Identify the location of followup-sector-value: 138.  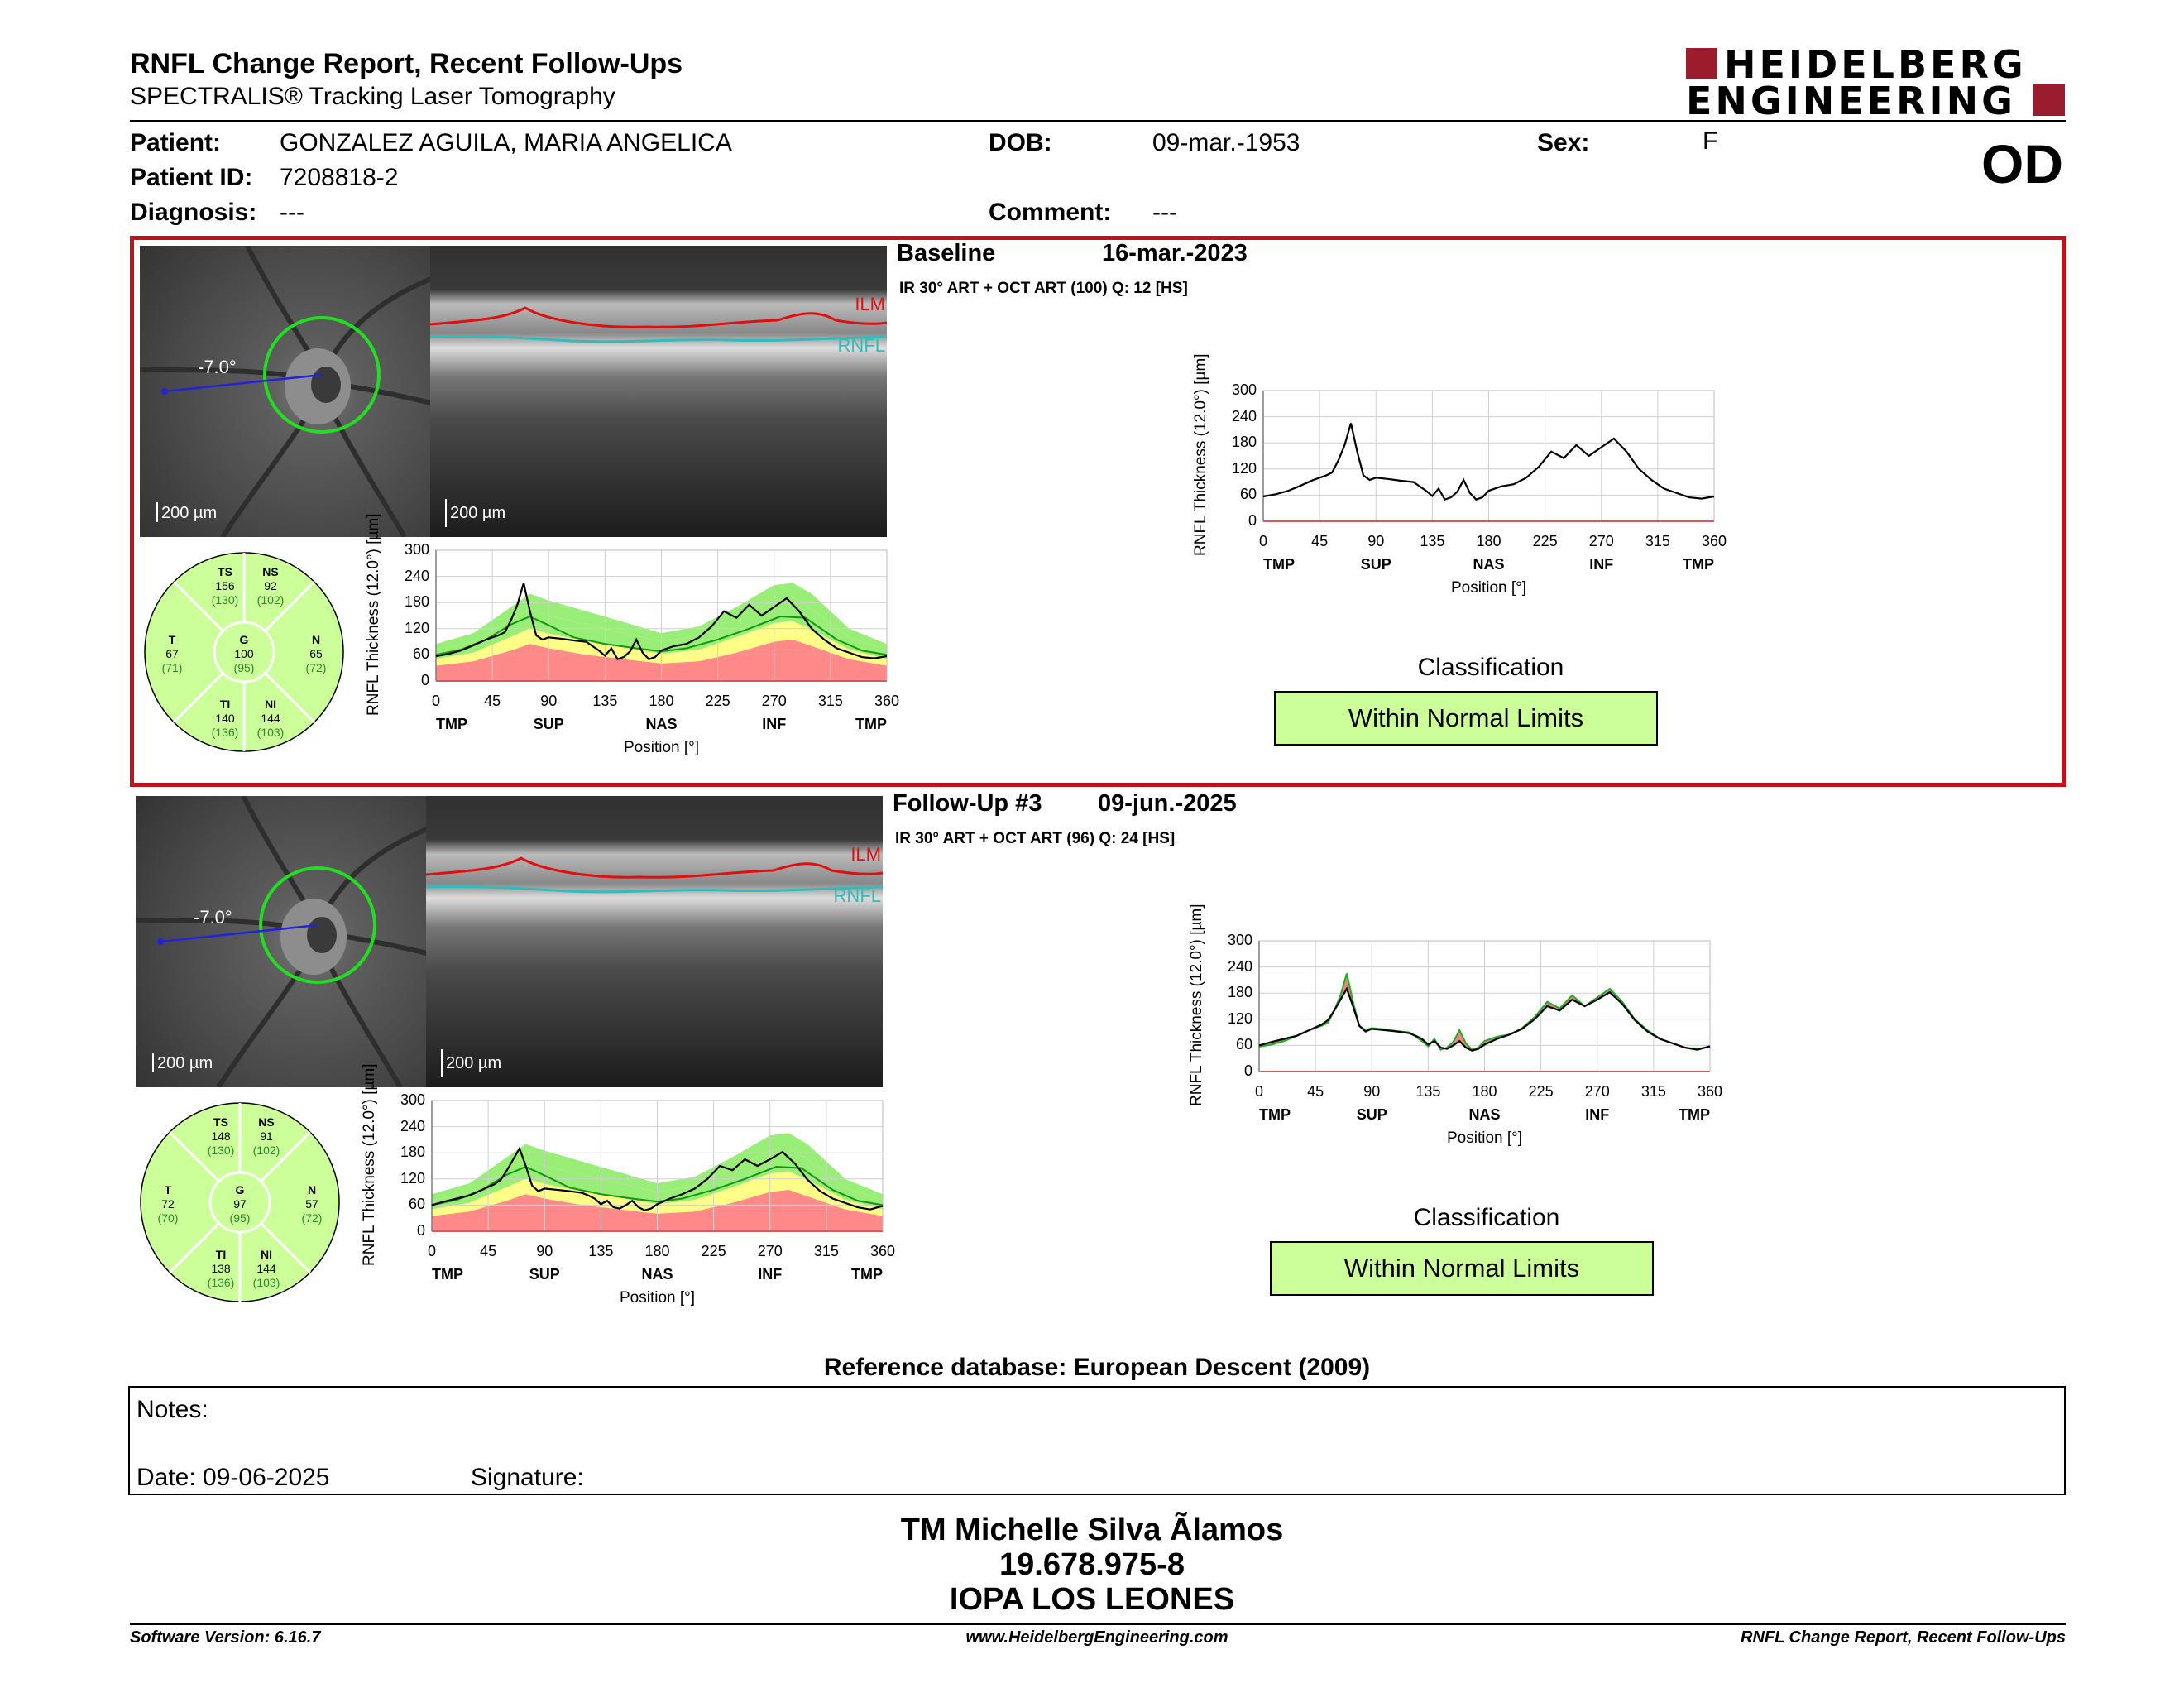
(221, 1268).